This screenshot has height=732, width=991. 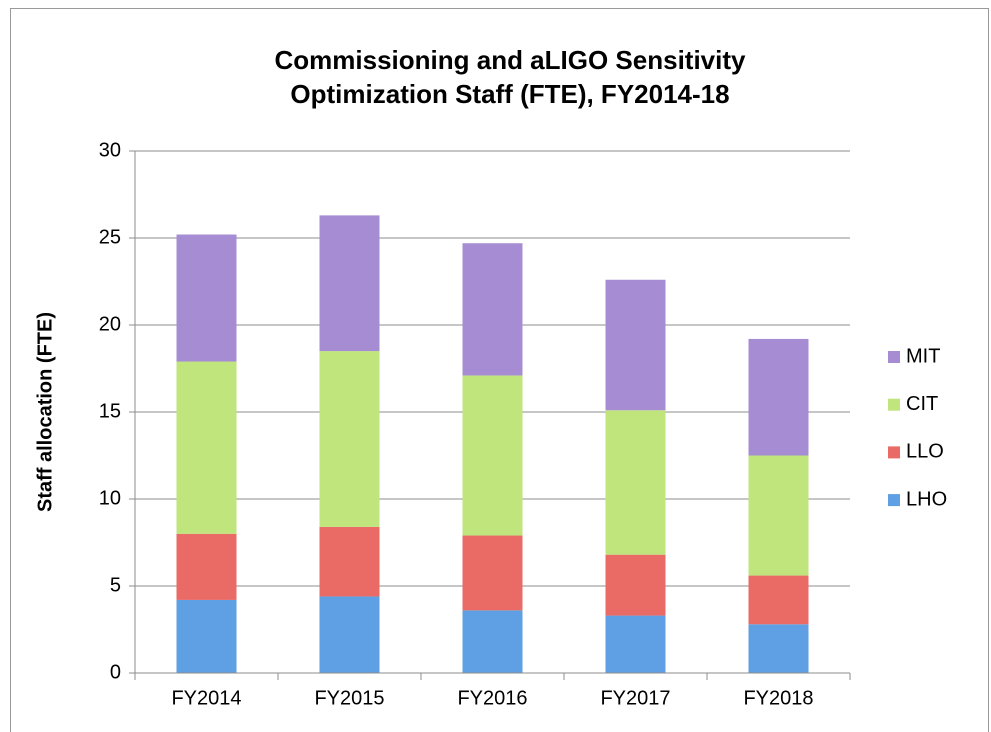 What do you see at coordinates (110, 411) in the screenshot?
I see `y-tick-label: 15` at bounding box center [110, 411].